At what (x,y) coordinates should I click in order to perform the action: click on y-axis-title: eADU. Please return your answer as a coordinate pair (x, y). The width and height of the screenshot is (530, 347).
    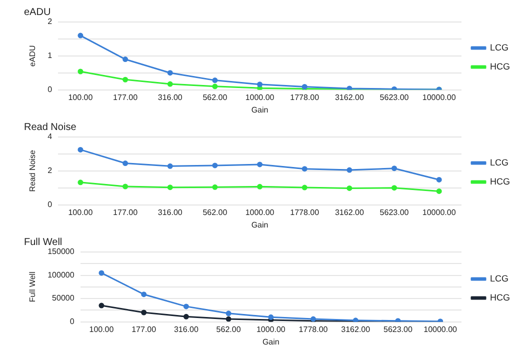
    Looking at the image, I should click on (33, 56).